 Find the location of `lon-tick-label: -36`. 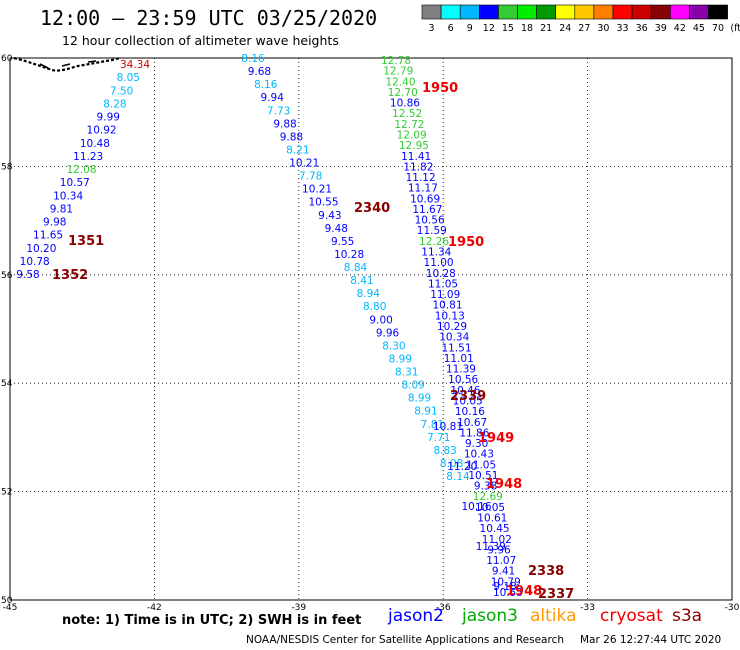

lon-tick-label: -36 is located at coordinates (443, 608).